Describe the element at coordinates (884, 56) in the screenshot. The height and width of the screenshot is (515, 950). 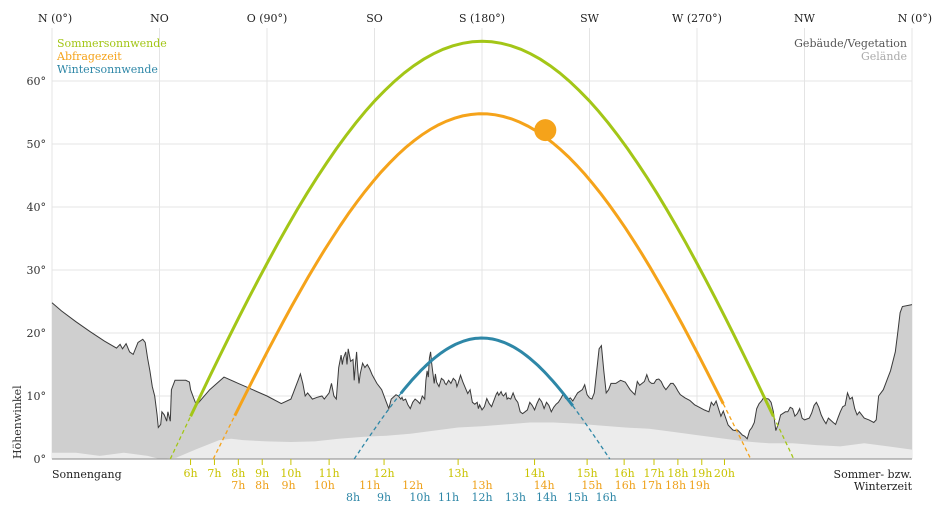
I see `legend-entry: Gelände` at that location.